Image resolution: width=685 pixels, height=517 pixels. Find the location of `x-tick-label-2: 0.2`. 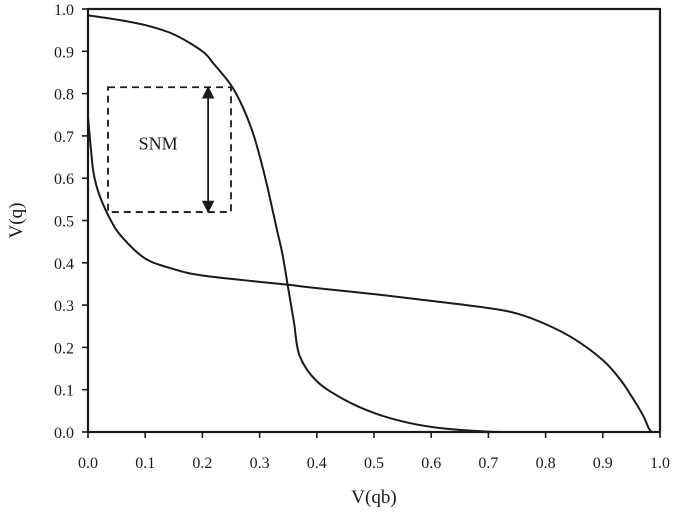

x-tick-label-2: 0.2 is located at coordinates (202, 463).